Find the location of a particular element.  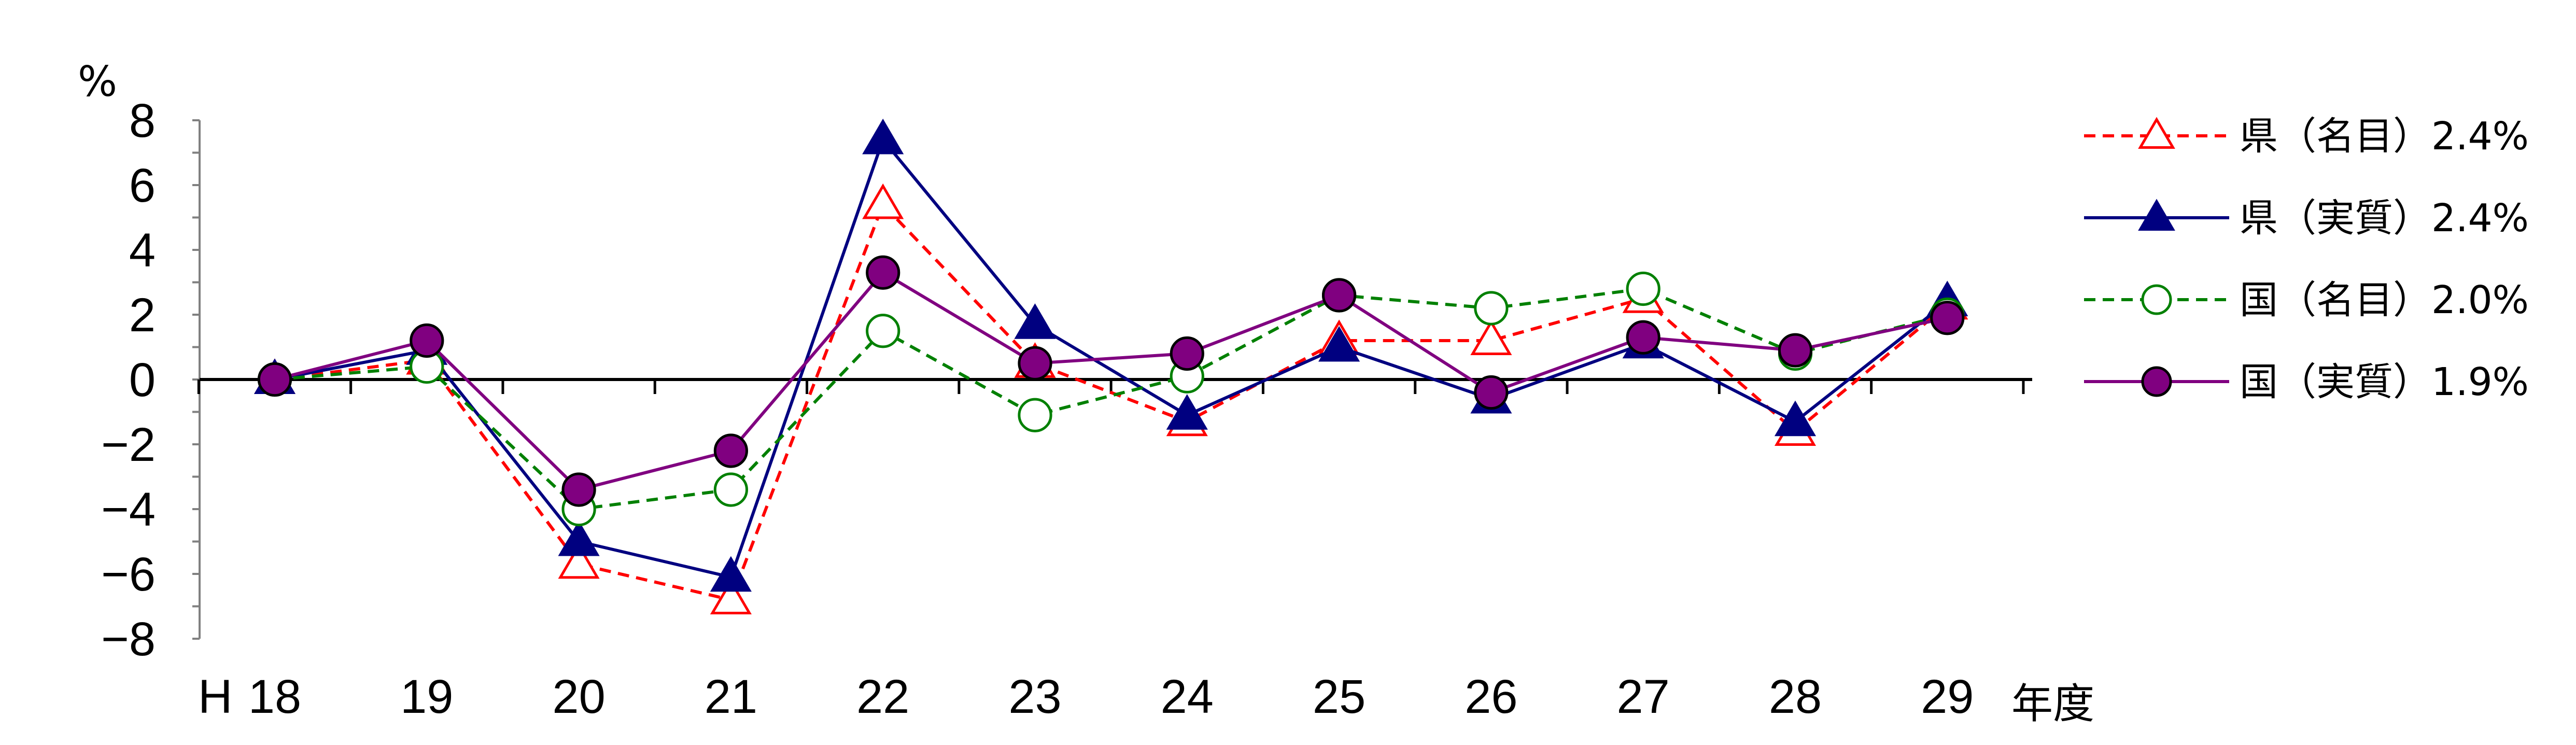

y-tick-label: 0 is located at coordinates (142, 380).